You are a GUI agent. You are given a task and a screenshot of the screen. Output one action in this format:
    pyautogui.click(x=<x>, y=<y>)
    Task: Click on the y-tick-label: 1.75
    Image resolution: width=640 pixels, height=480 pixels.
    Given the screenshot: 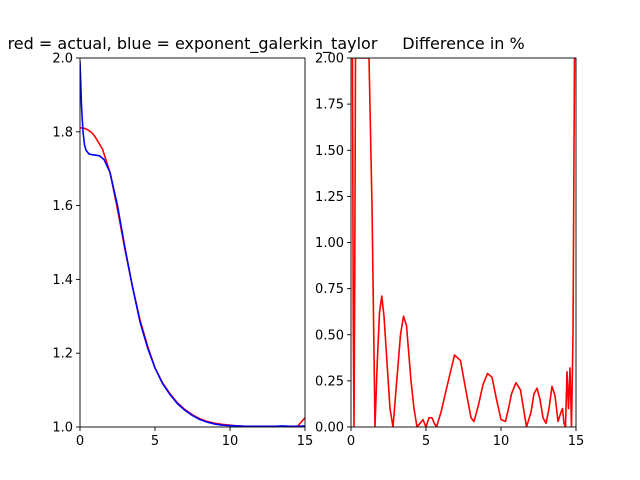 What is the action you would take?
    pyautogui.click(x=329, y=105)
    